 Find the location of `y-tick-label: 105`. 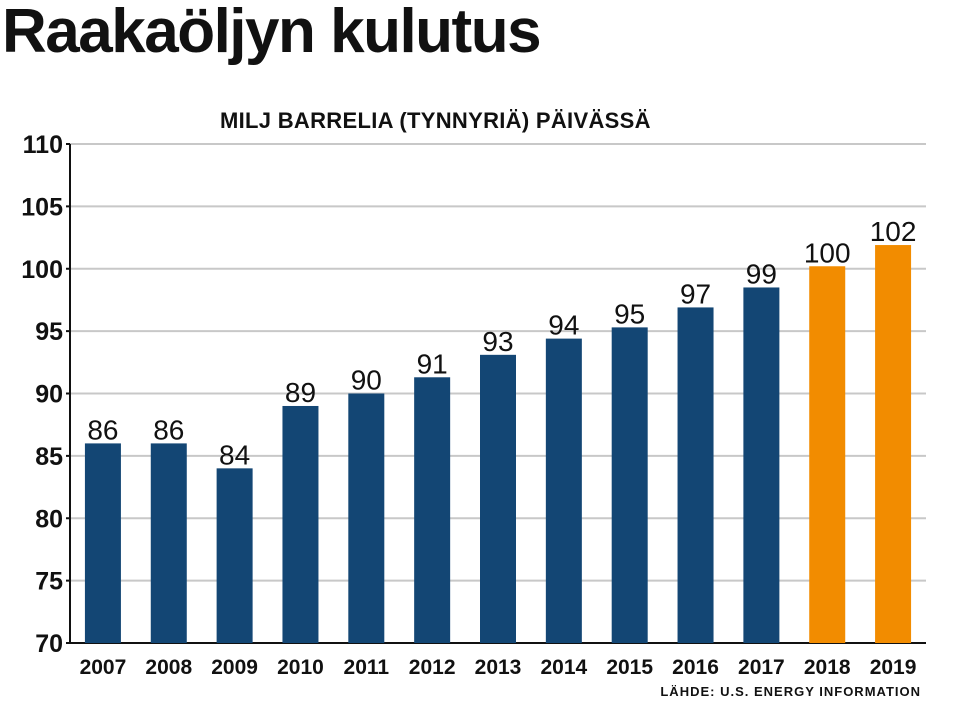

y-tick-label: 105 is located at coordinates (42, 207).